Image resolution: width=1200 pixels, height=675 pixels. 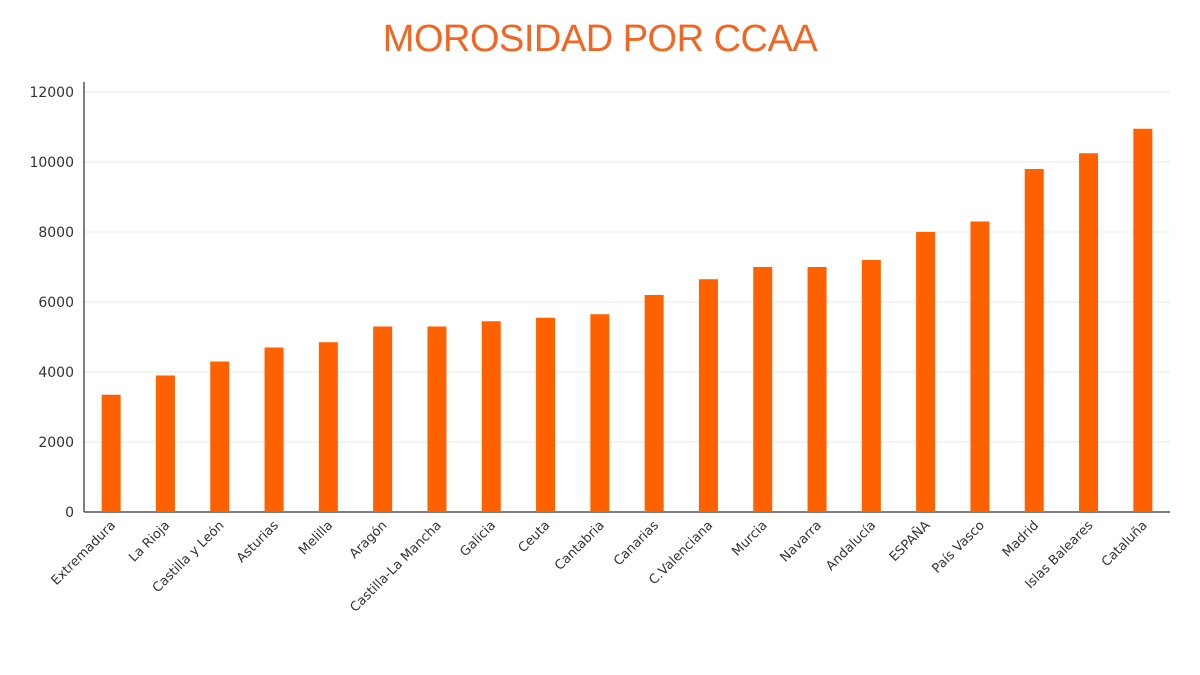 I want to click on x-tick-label: Andalucía, so click(x=851, y=546).